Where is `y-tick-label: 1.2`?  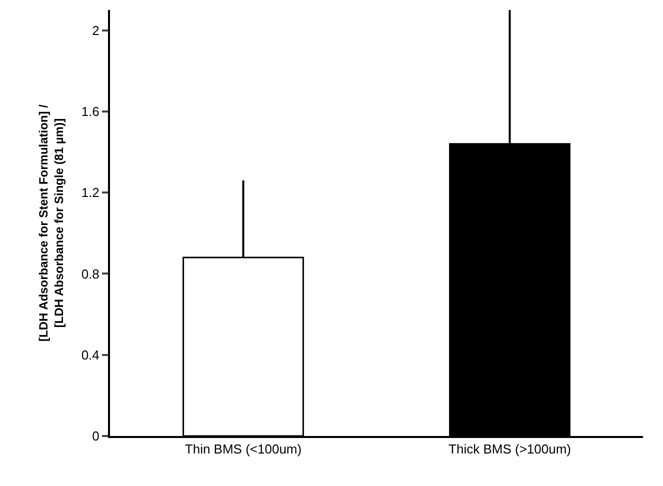 y-tick-label: 1.2 is located at coordinates (90, 192).